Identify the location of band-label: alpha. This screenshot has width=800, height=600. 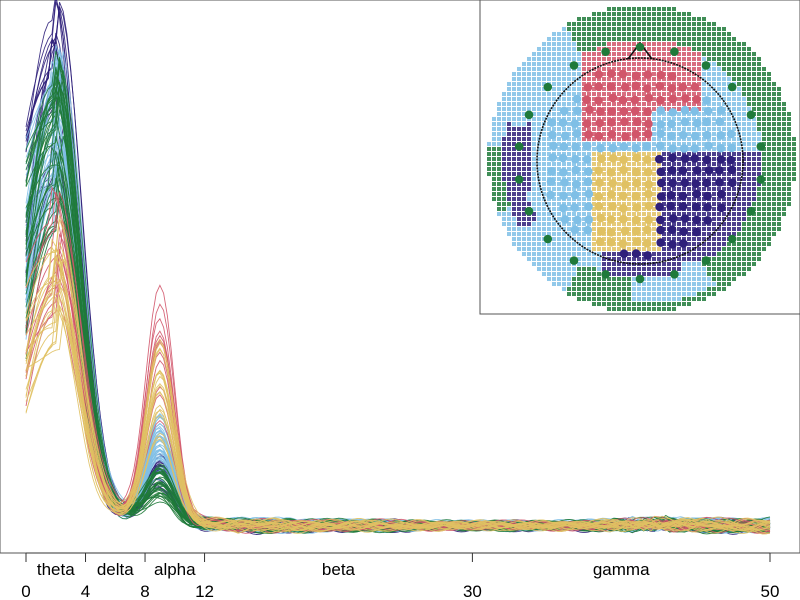
(175, 569).